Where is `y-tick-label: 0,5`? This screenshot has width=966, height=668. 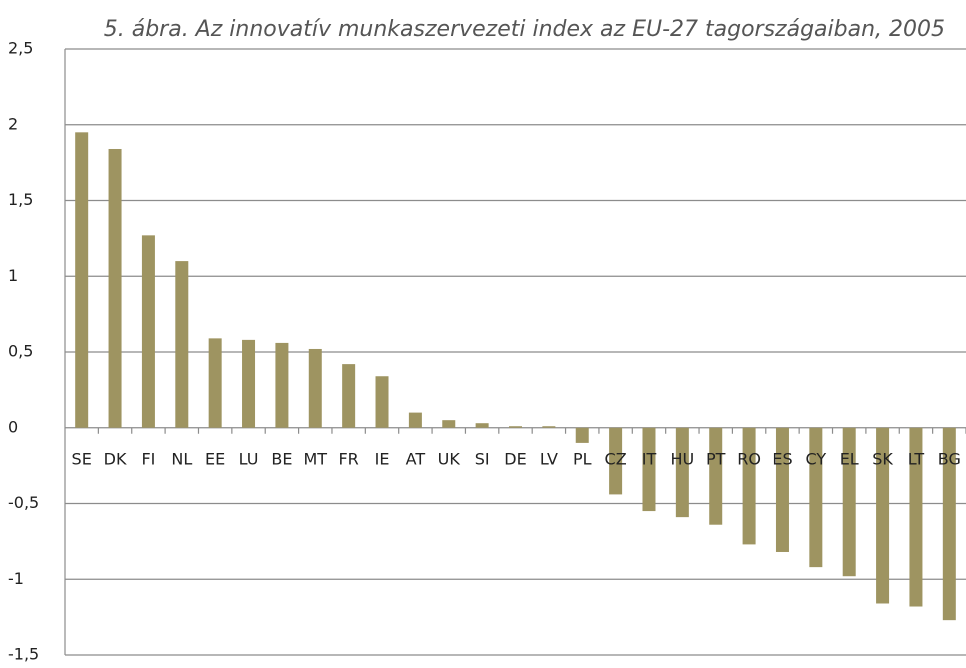
y-tick-label: 0,5 is located at coordinates (20, 351).